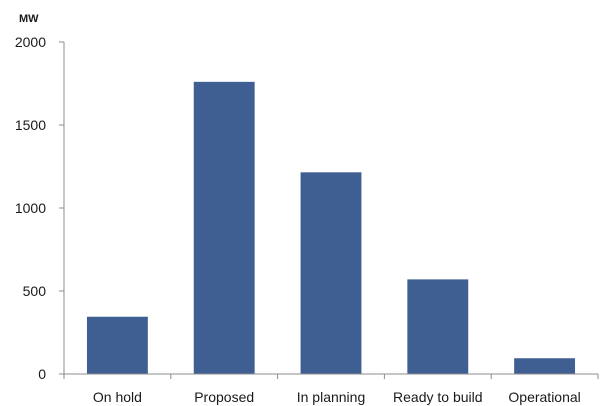 Image resolution: width=601 pixels, height=406 pixels. Describe the element at coordinates (544, 397) in the screenshot. I see `x-category-label: Operational` at that location.